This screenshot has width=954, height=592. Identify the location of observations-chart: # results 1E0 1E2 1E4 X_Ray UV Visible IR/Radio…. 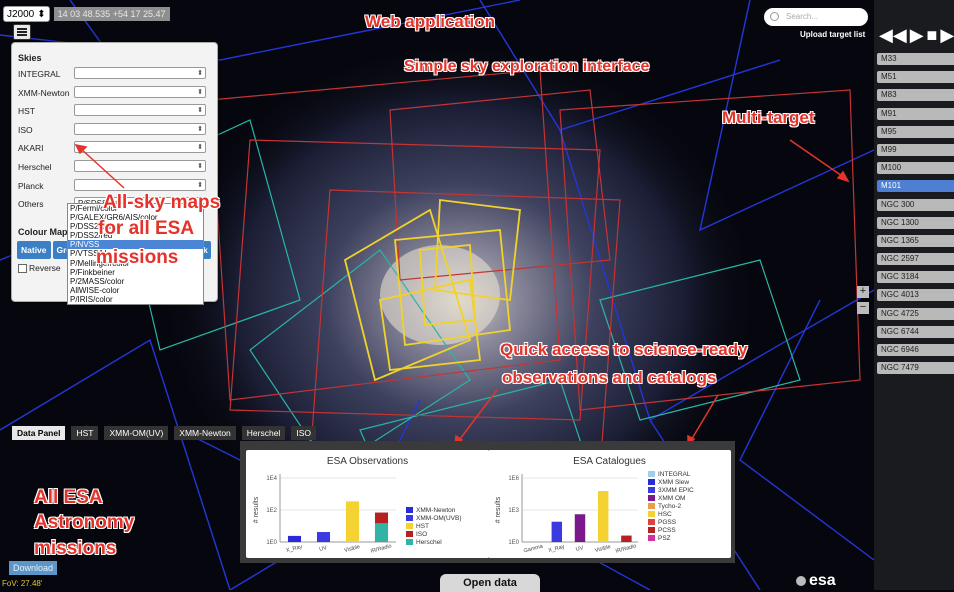
(357, 514).